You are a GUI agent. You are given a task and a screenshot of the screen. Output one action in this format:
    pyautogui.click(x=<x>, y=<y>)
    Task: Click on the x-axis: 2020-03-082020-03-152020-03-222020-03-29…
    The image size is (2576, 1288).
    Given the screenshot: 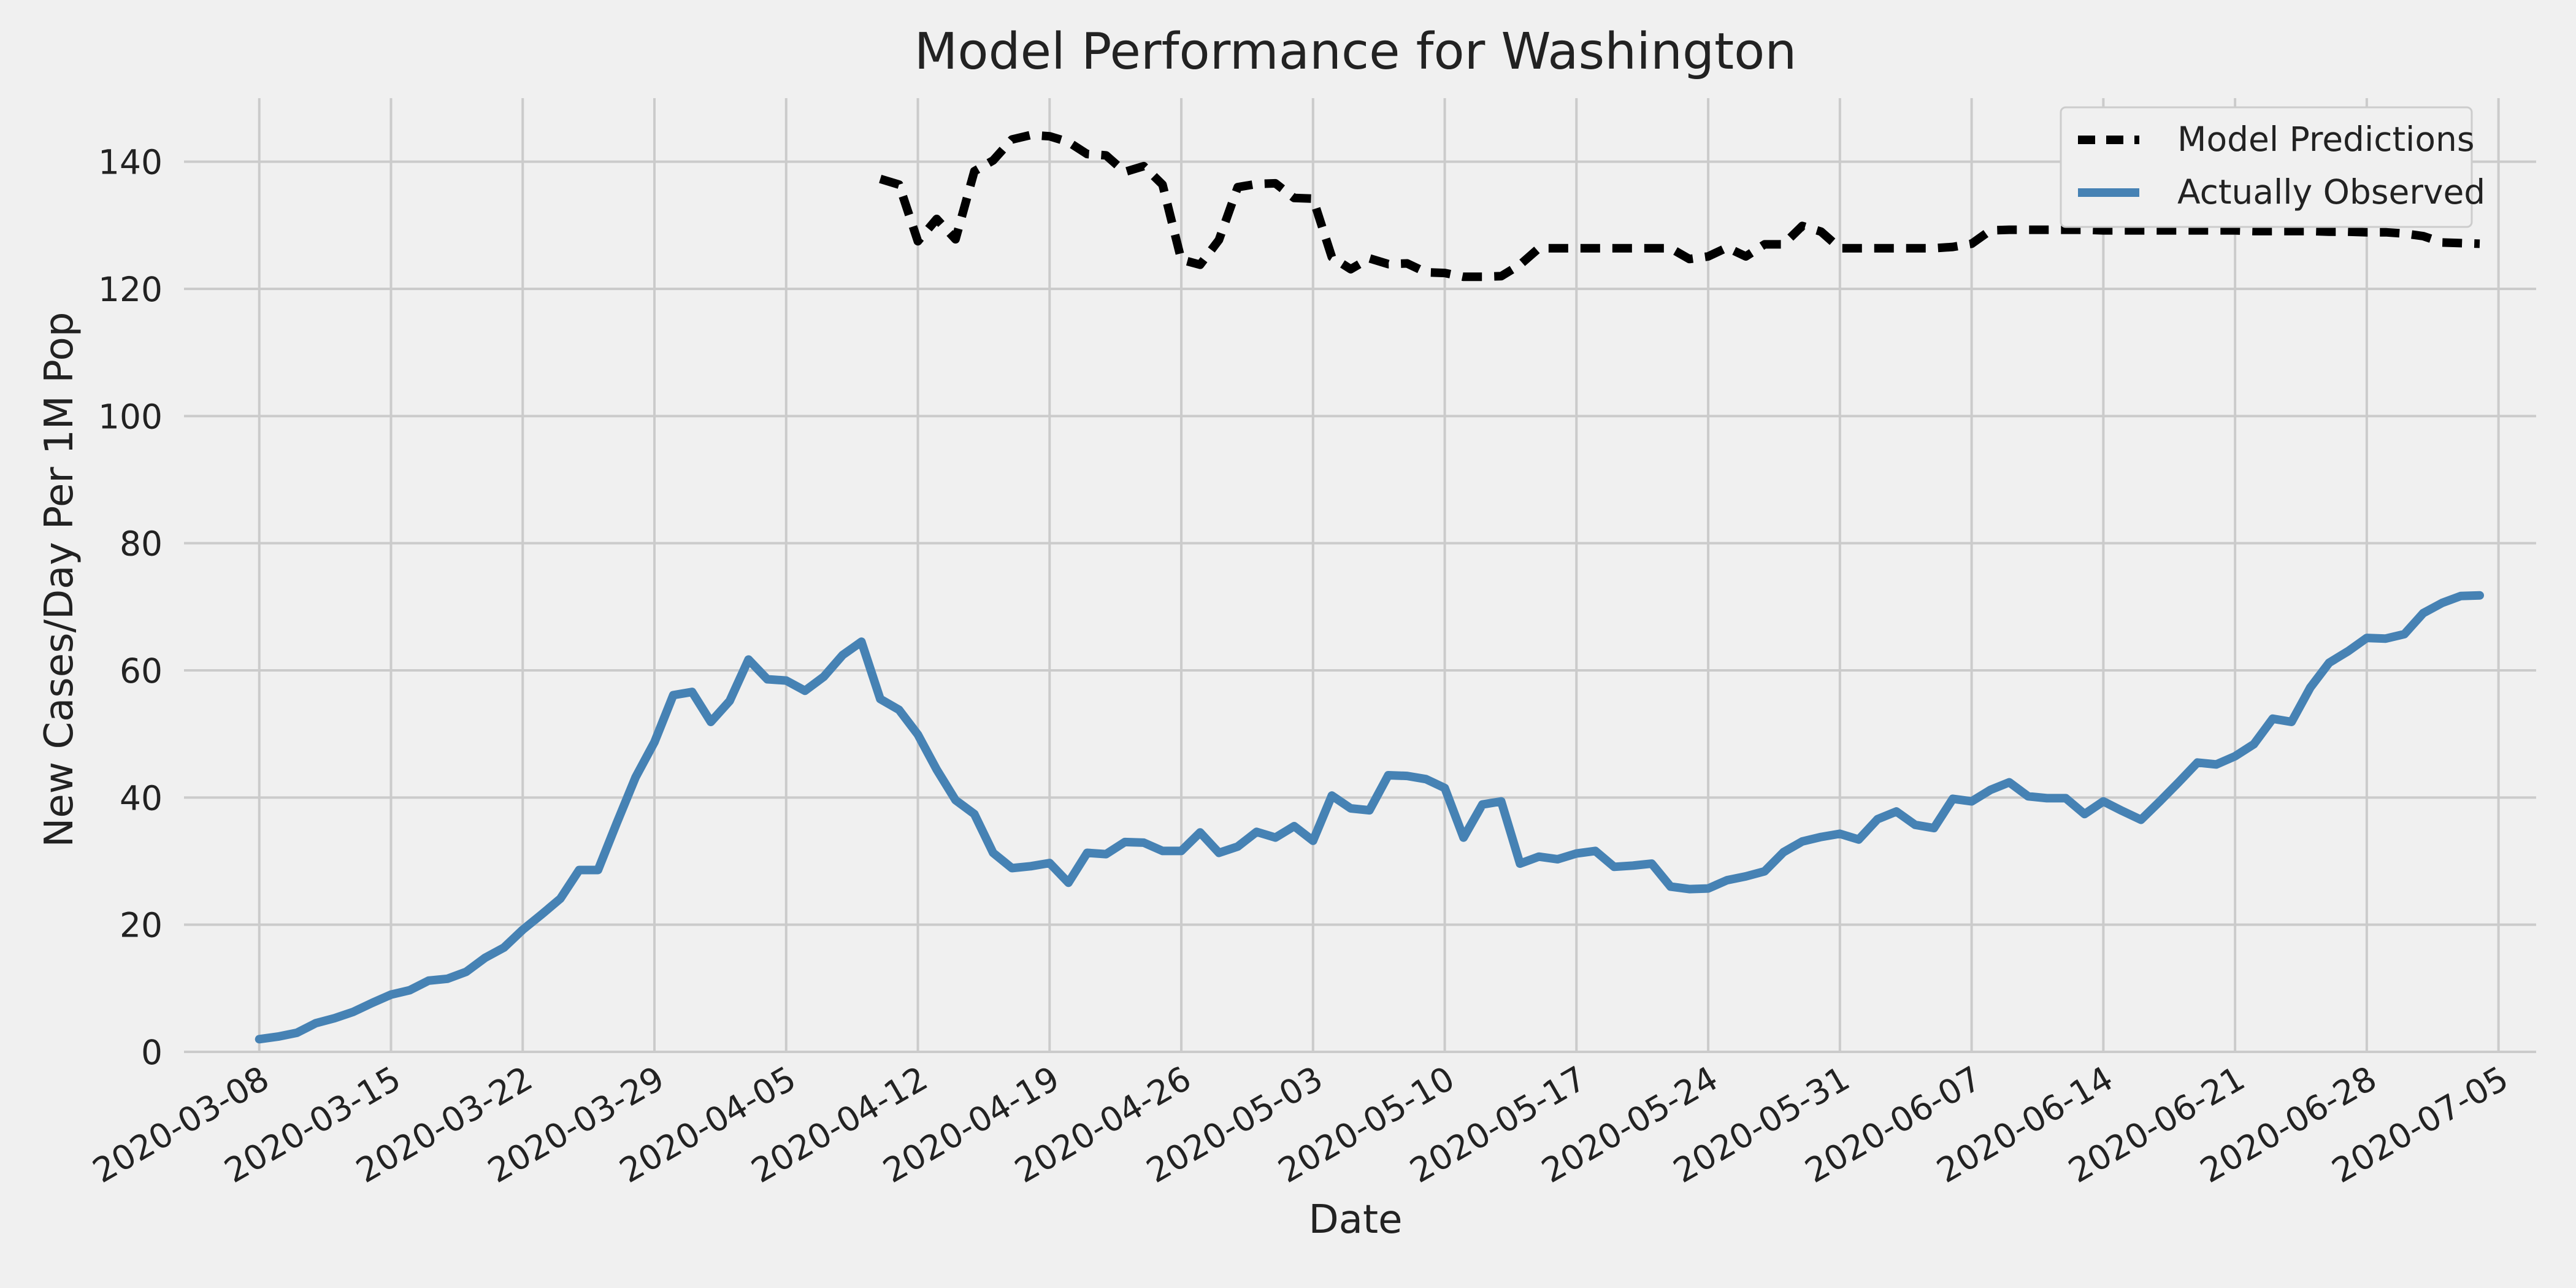 What is the action you would take?
    pyautogui.click(x=1300, y=1124)
    